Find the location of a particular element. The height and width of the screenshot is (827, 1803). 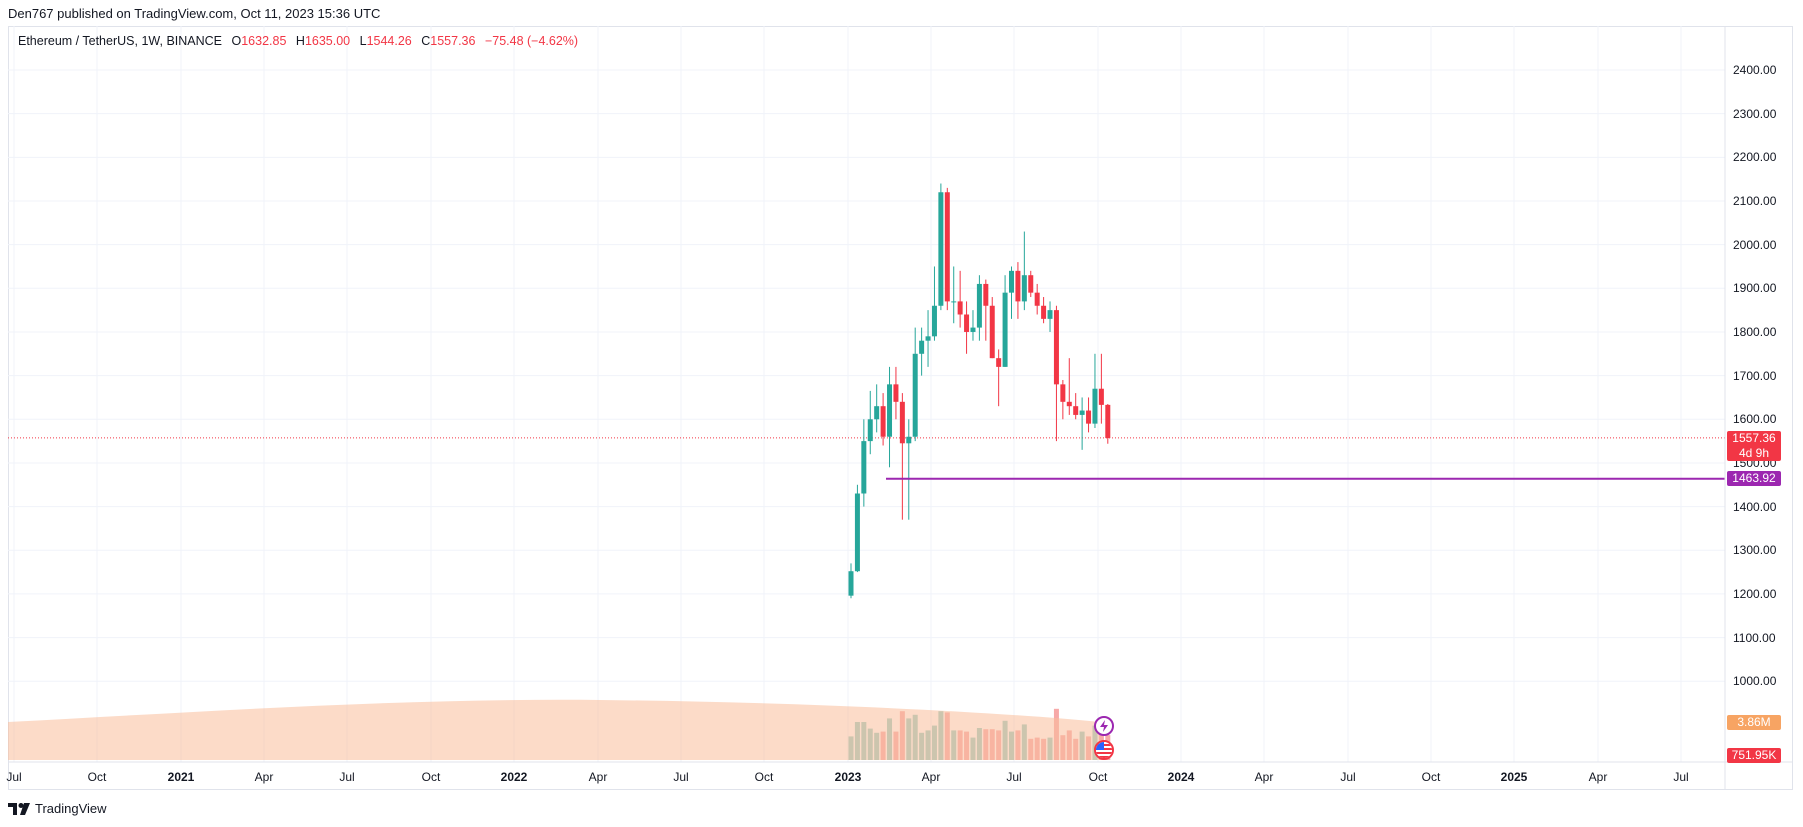

price-axis-tick: 2200.00 is located at coordinates (1755, 157).